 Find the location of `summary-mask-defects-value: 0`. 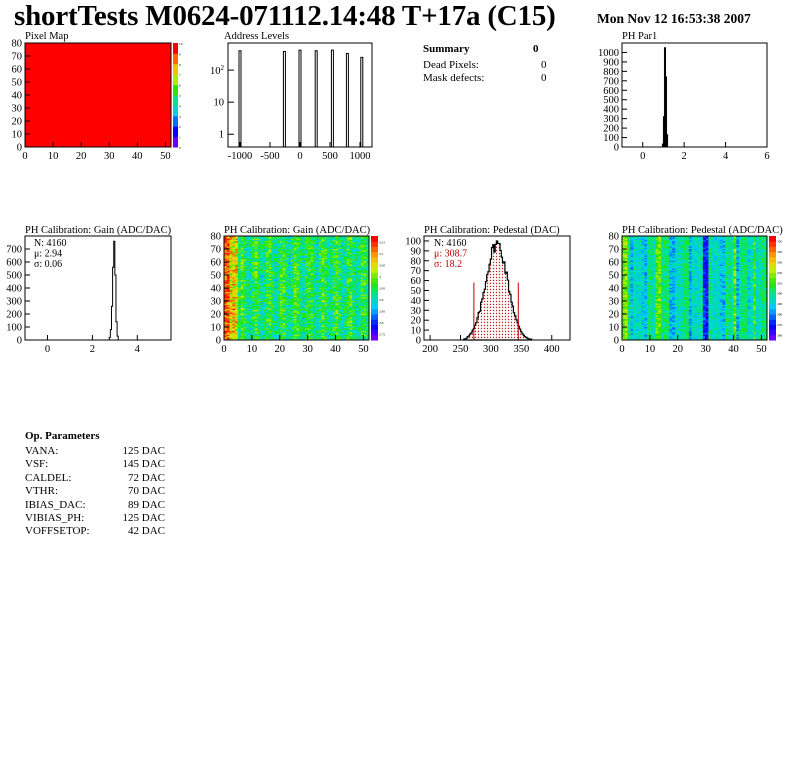

summary-mask-defects-value: 0 is located at coordinates (544, 78).